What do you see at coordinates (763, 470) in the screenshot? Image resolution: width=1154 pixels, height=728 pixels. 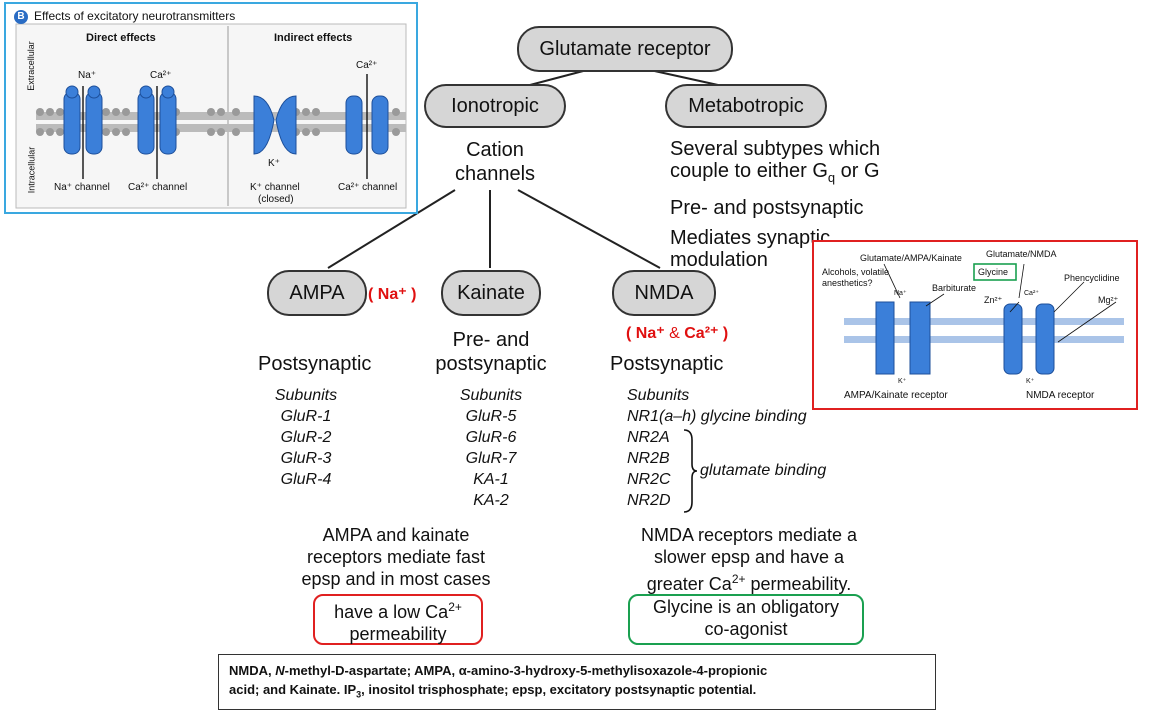 I see `glutamate-binding-label: glutamate binding` at bounding box center [763, 470].